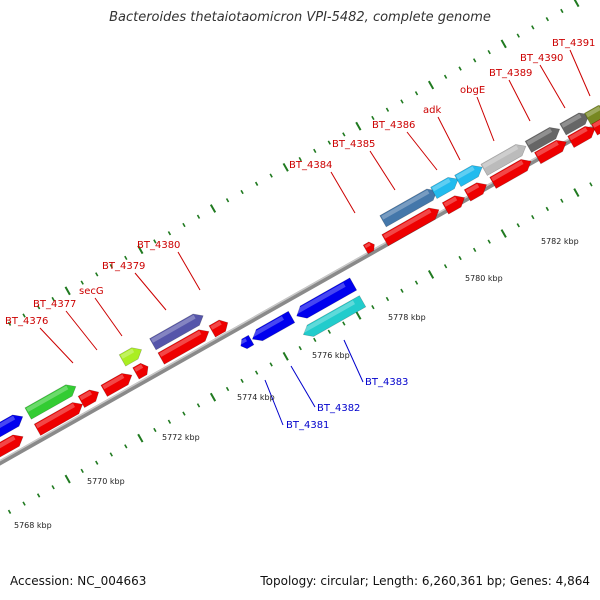  I want to click on cds-bt4386, so click(453, 205).